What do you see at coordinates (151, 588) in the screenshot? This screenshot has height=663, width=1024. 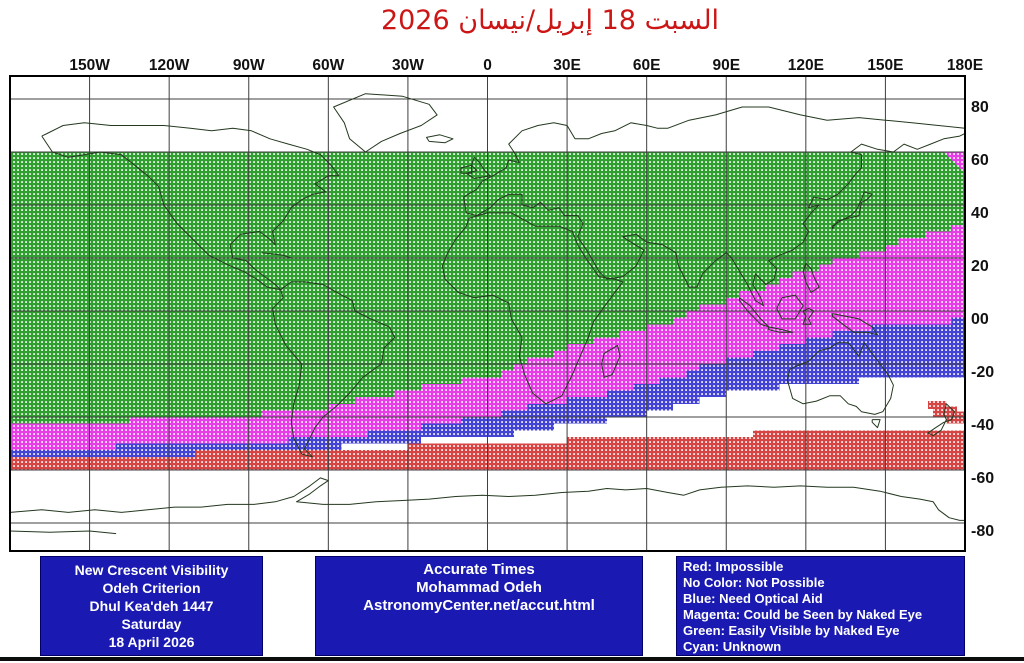 I see `left-line: Odeh Criterion` at bounding box center [151, 588].